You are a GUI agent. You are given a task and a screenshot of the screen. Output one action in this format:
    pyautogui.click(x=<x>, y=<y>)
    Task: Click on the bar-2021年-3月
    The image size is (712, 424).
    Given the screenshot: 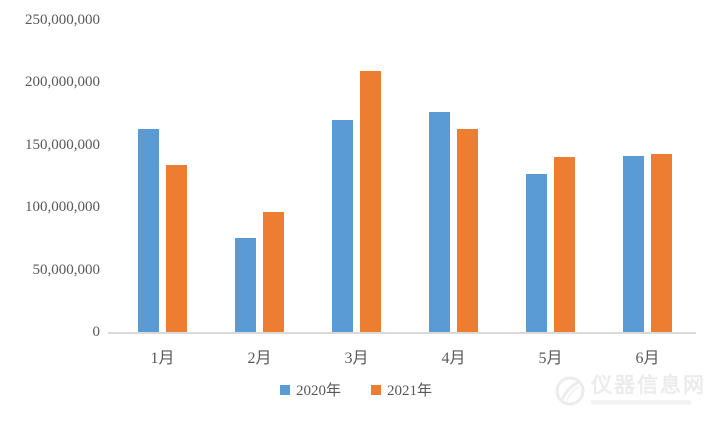 What is the action you would take?
    pyautogui.click(x=370, y=201)
    